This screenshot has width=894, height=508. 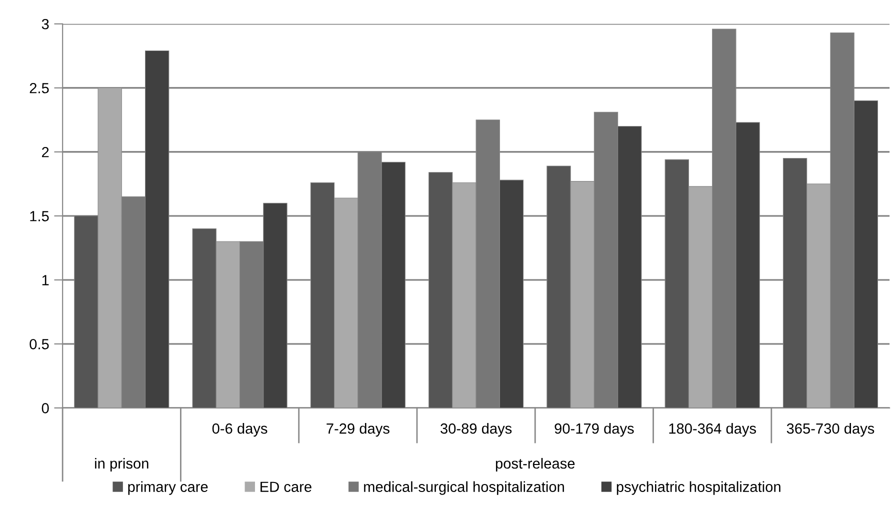 I want to click on y-tick-label: 3, so click(x=45, y=24).